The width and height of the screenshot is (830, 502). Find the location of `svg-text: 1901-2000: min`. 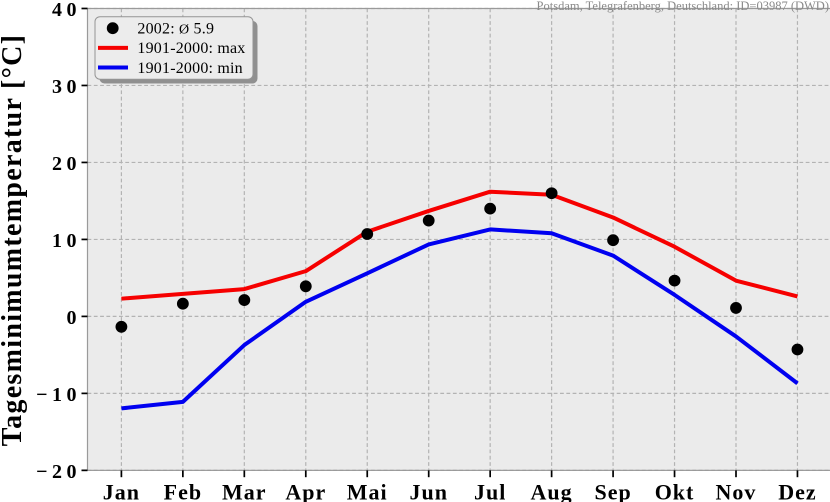

svg-text: 1901-2000: min is located at coordinates (189, 68).